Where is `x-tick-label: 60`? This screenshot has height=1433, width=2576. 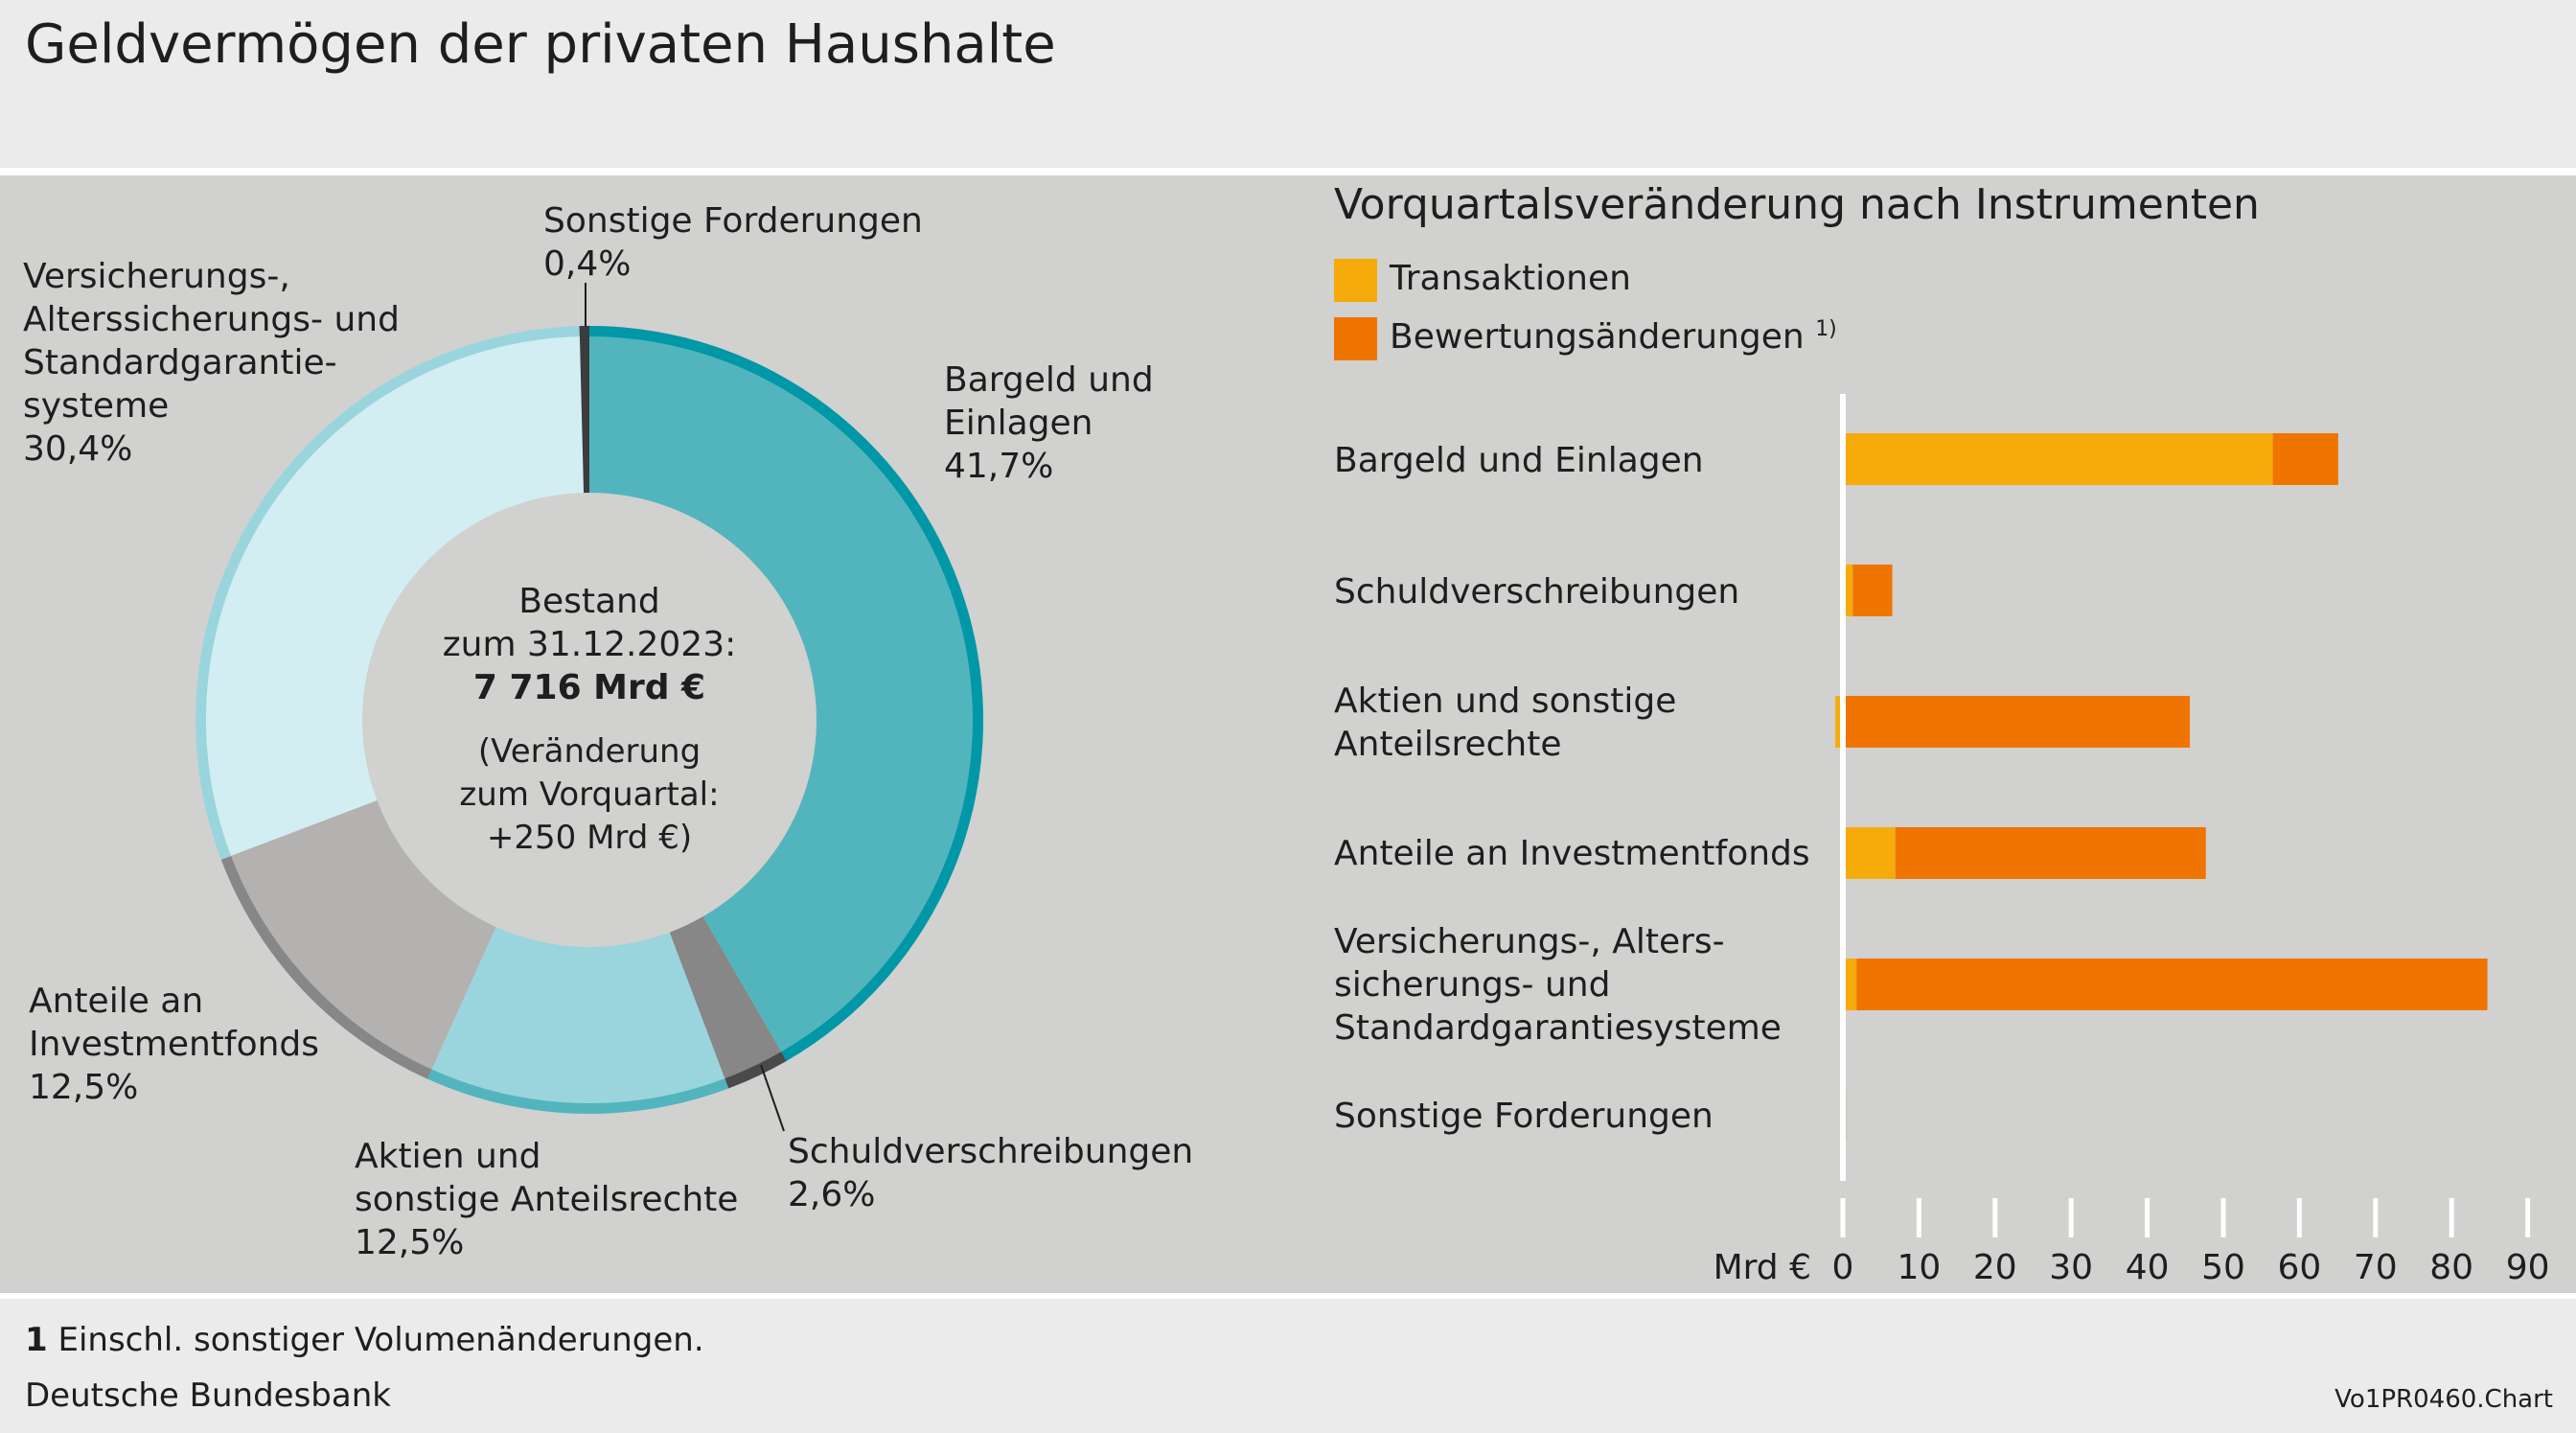
x-tick-label: 60 is located at coordinates (2299, 1267).